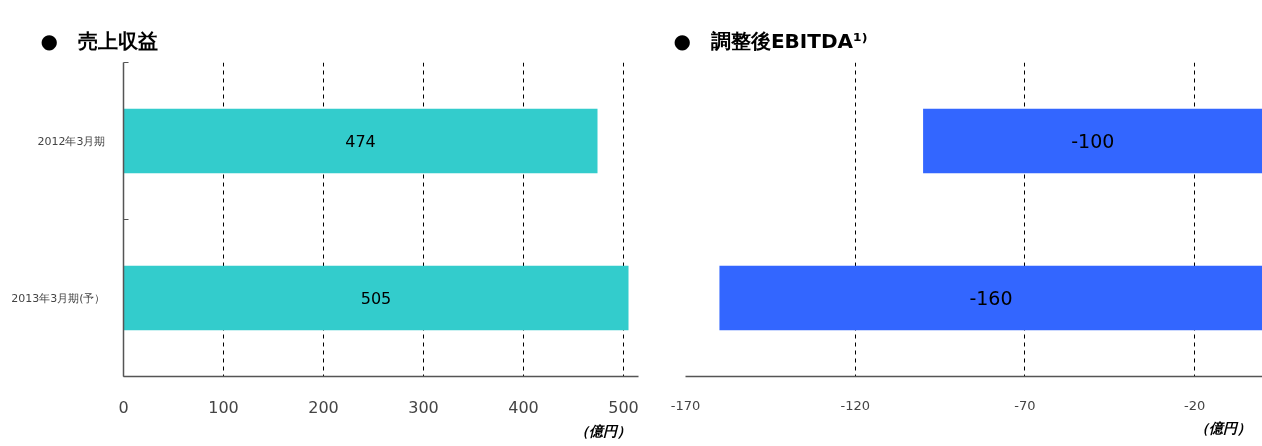 Image resolution: width=1262 pixels, height=446 pixels. What do you see at coordinates (523, 407) in the screenshot?
I see `x-tick-label: 400` at bounding box center [523, 407].